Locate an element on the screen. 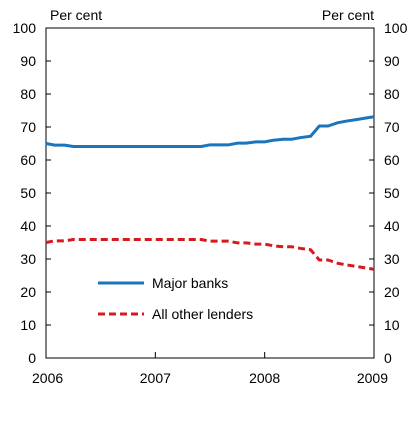 This screenshot has width=416, height=421. series-line-major-banks is located at coordinates (210, 131).